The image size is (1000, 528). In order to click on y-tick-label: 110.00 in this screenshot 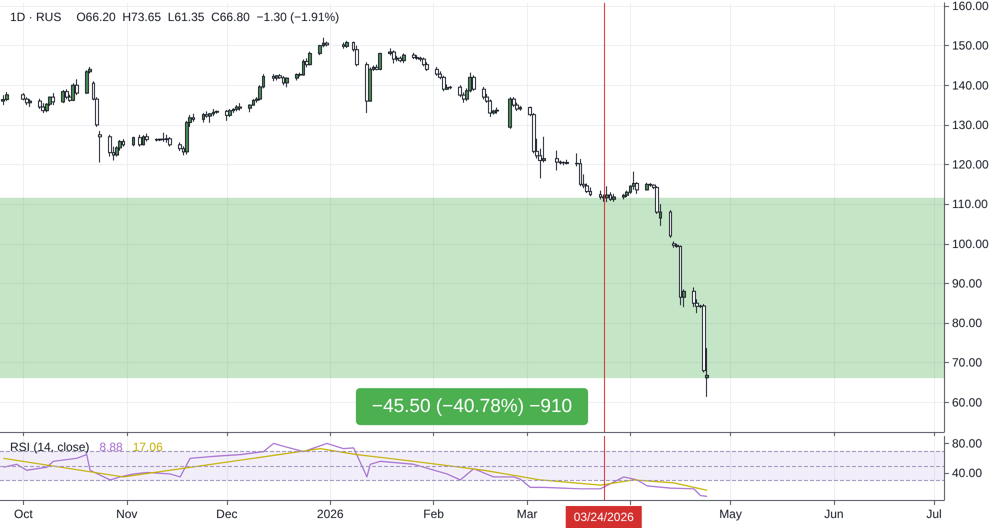, I will do `click(970, 204)`.